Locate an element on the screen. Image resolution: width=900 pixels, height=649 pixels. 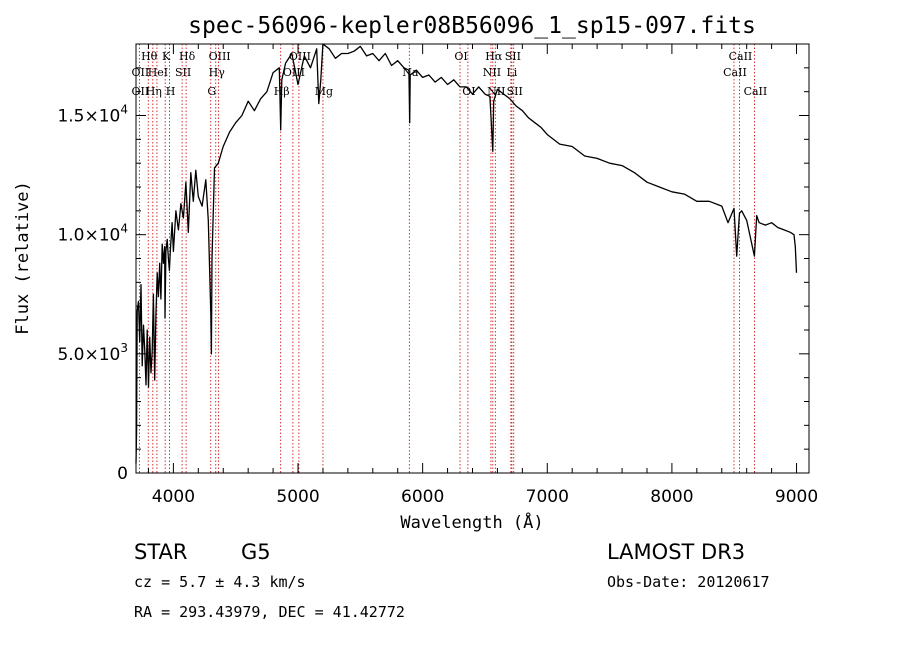
y-tick-label: 5.0×10³ is located at coordinates (92, 353).